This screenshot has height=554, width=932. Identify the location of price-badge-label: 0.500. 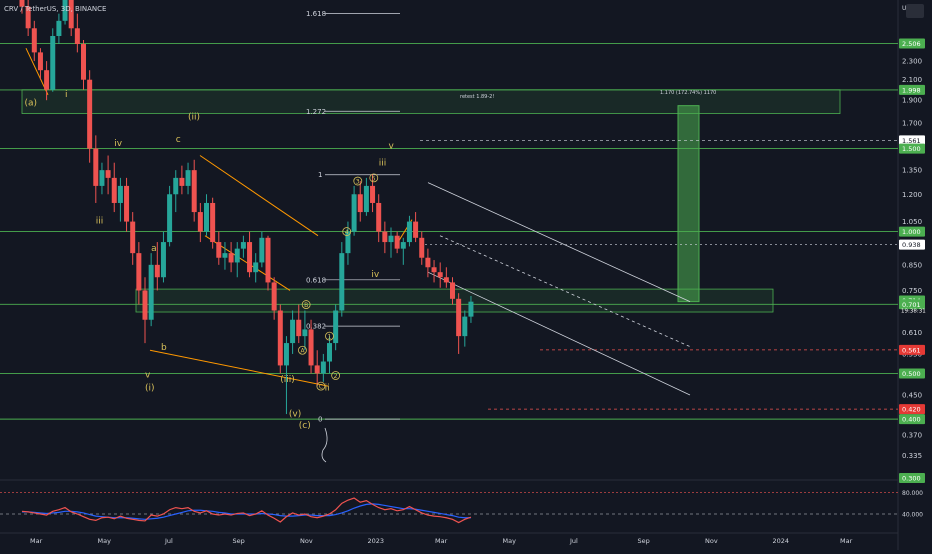
(911, 374).